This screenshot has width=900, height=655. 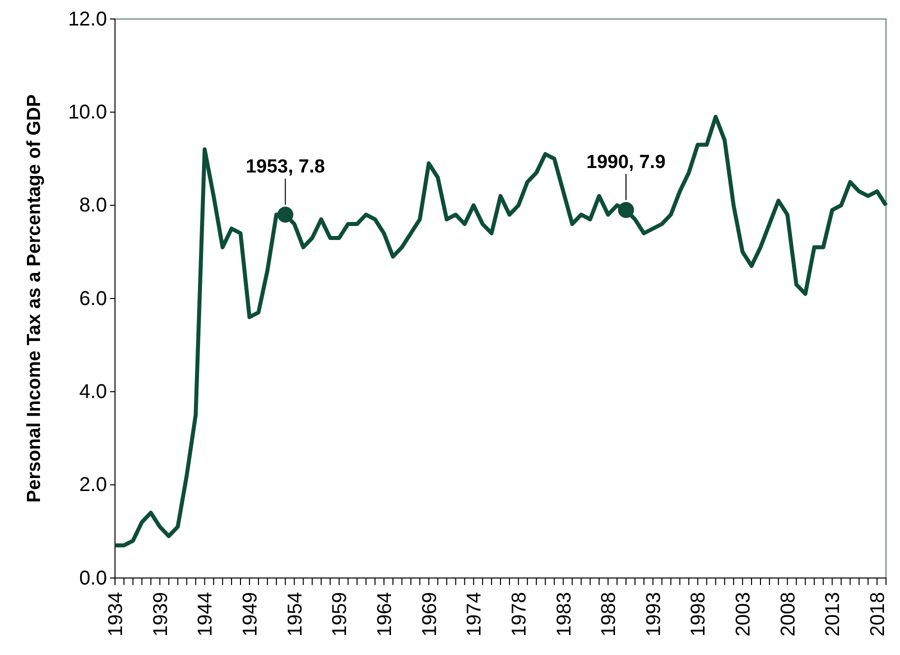 I want to click on x-tick-label: 1954, so click(x=295, y=614).